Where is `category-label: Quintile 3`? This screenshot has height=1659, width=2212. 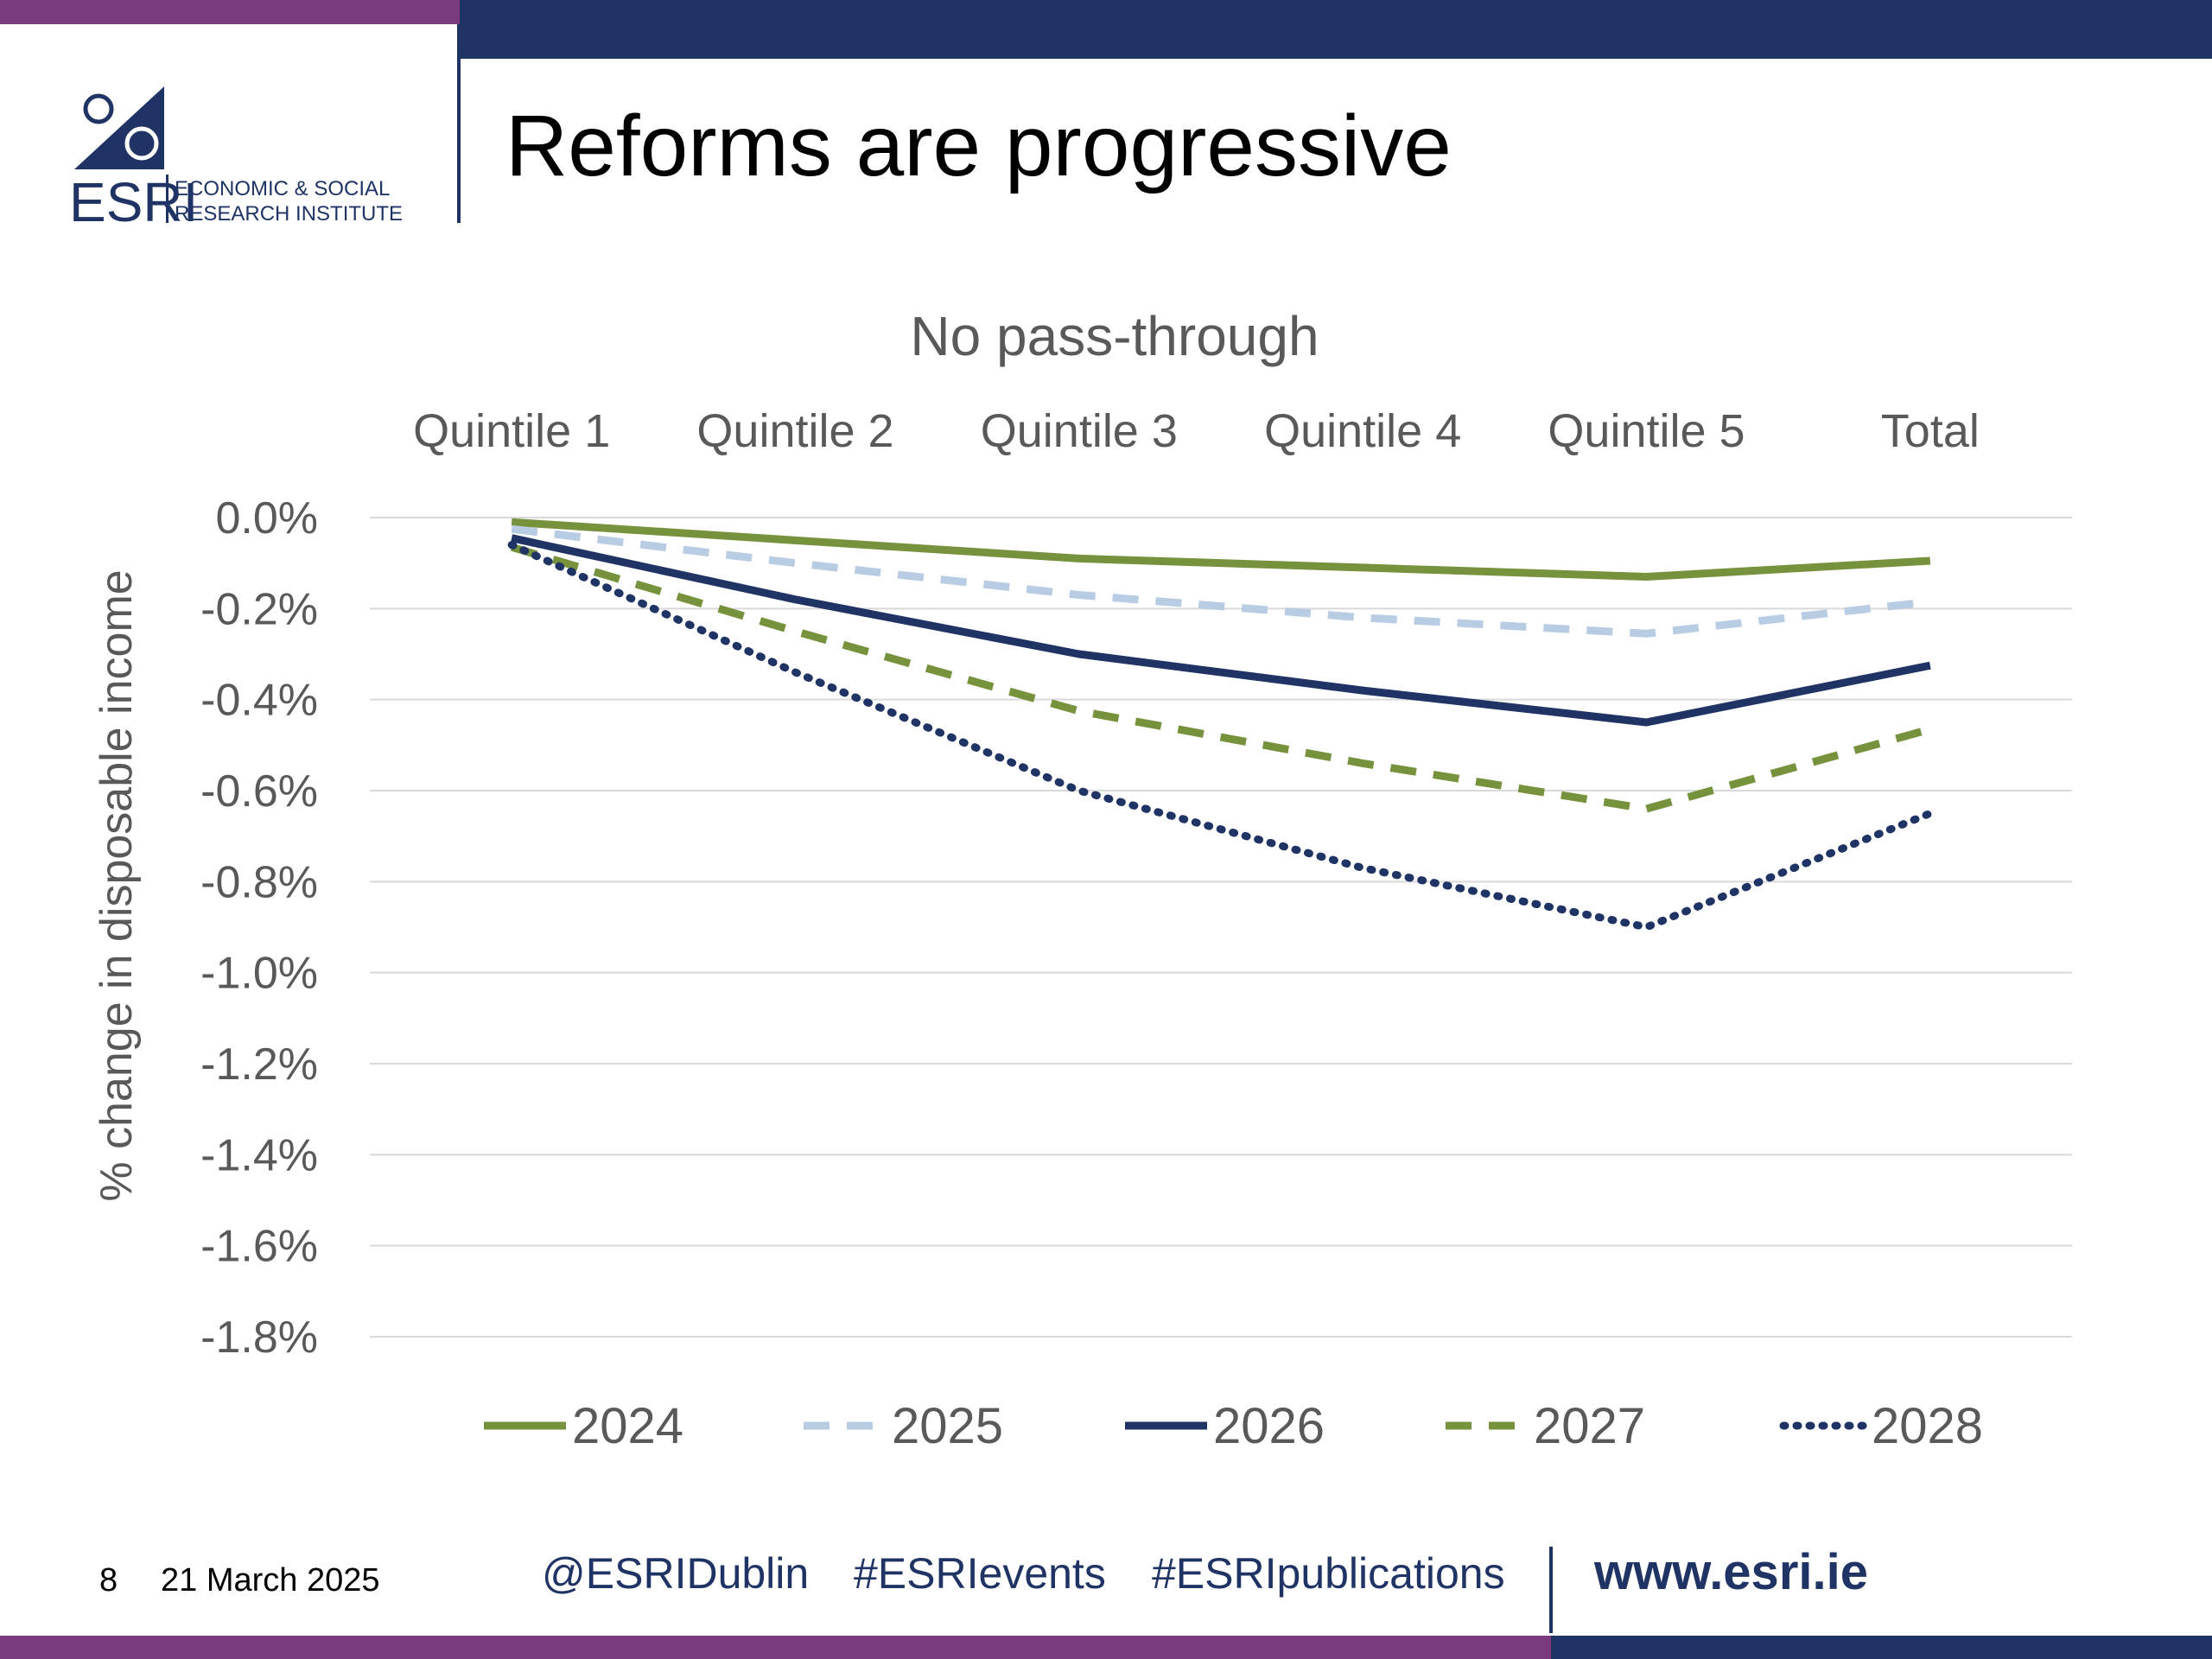 category-label: Quintile 3 is located at coordinates (1079, 431).